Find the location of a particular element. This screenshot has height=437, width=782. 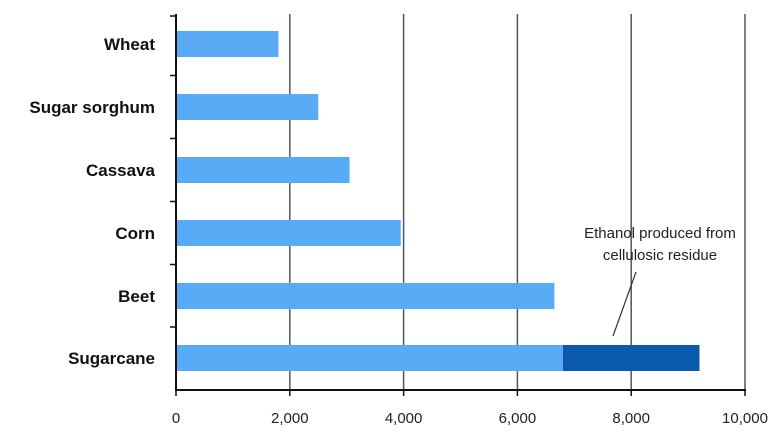

category-label-cassava: Cassava is located at coordinates (121, 170).